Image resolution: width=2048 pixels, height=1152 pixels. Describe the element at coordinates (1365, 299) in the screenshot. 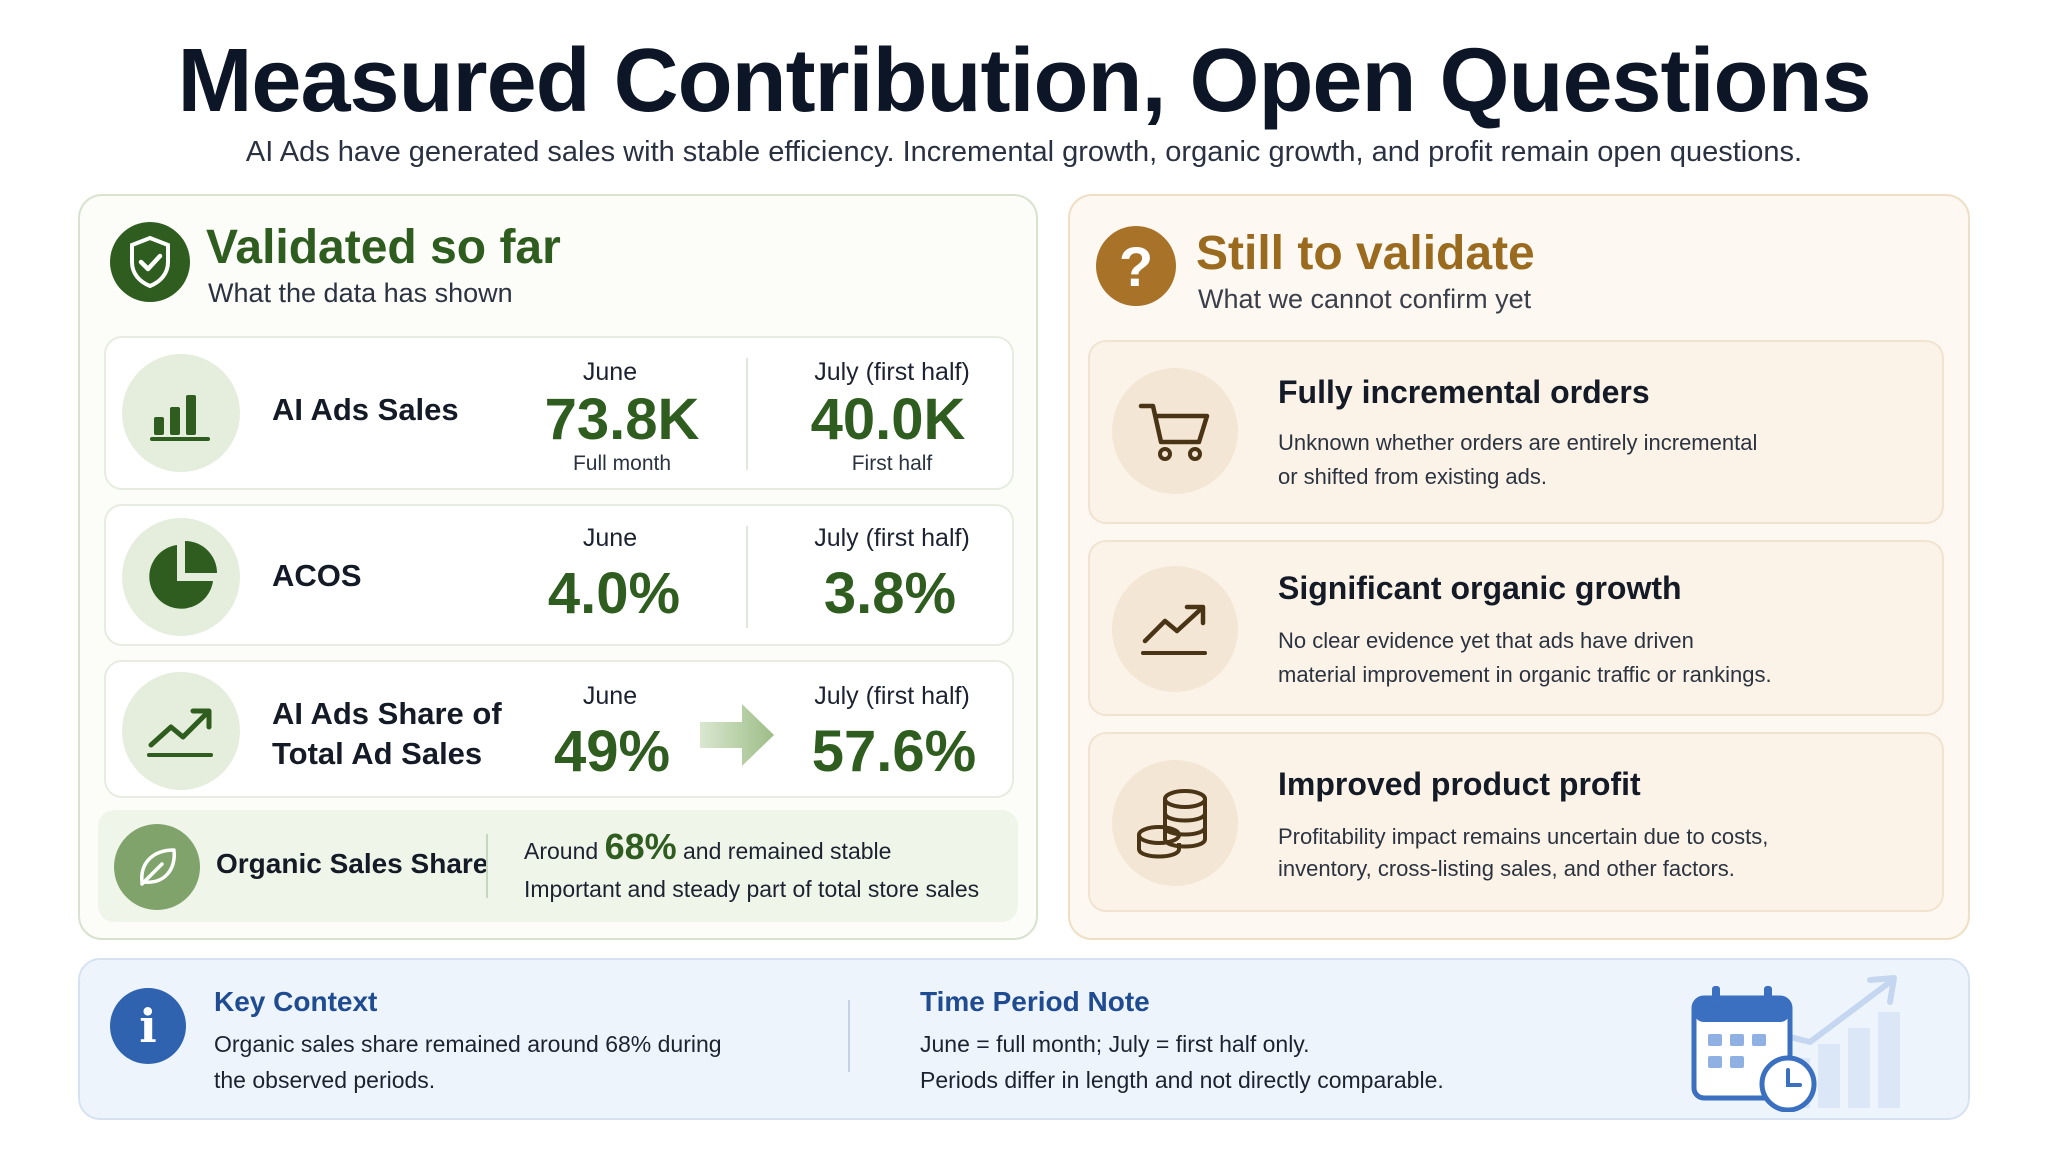

I see `to-validate-subtitle: What we cannot confirm yet` at that location.